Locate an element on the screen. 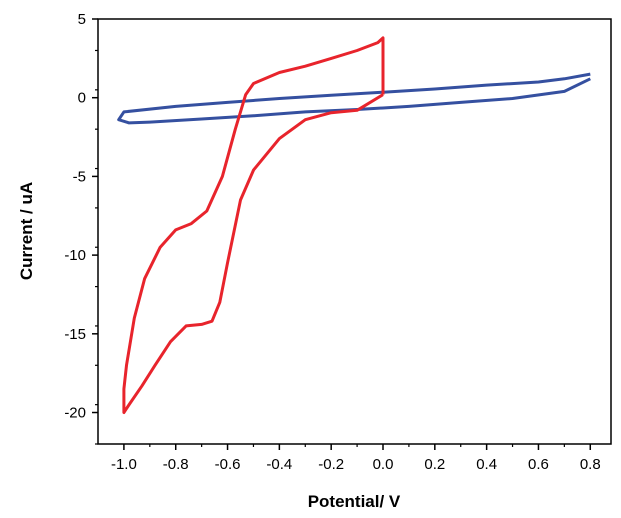 Image resolution: width=621 pixels, height=518 pixels. x-tick-label: -0.6 is located at coordinates (228, 464).